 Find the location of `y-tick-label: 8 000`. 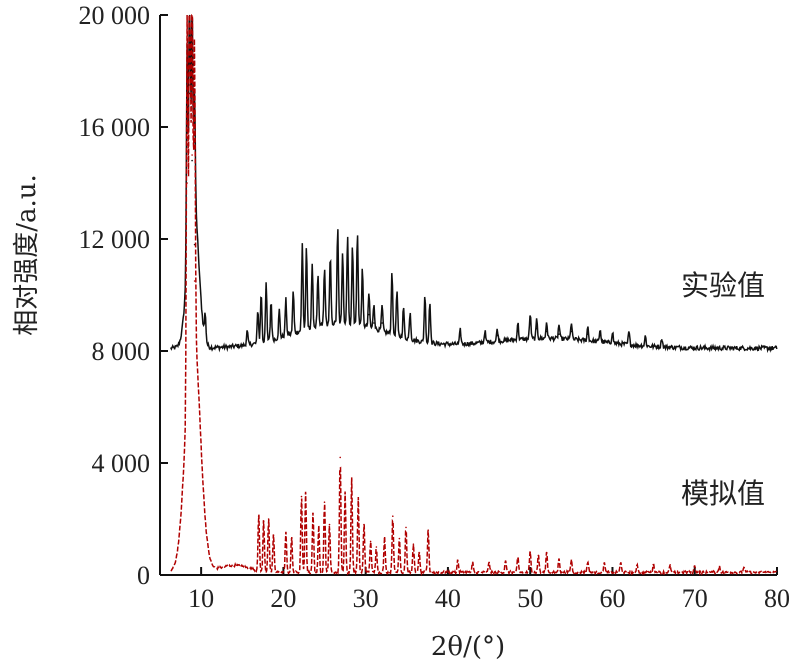

y-tick-label: 8 000 is located at coordinates (121, 351).